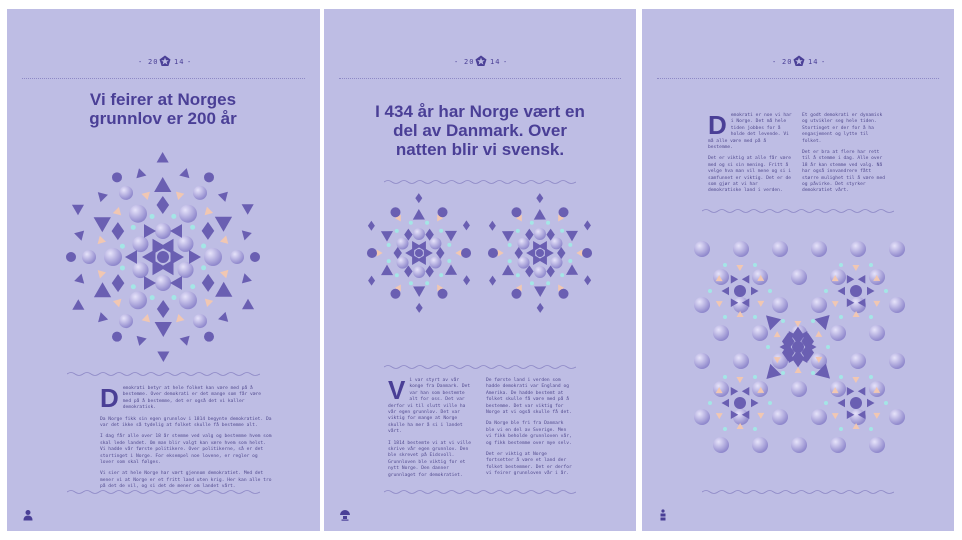 This screenshot has height=540, width=962. What do you see at coordinates (813, 62) in the screenshot?
I see `year-right: 14` at bounding box center [813, 62].